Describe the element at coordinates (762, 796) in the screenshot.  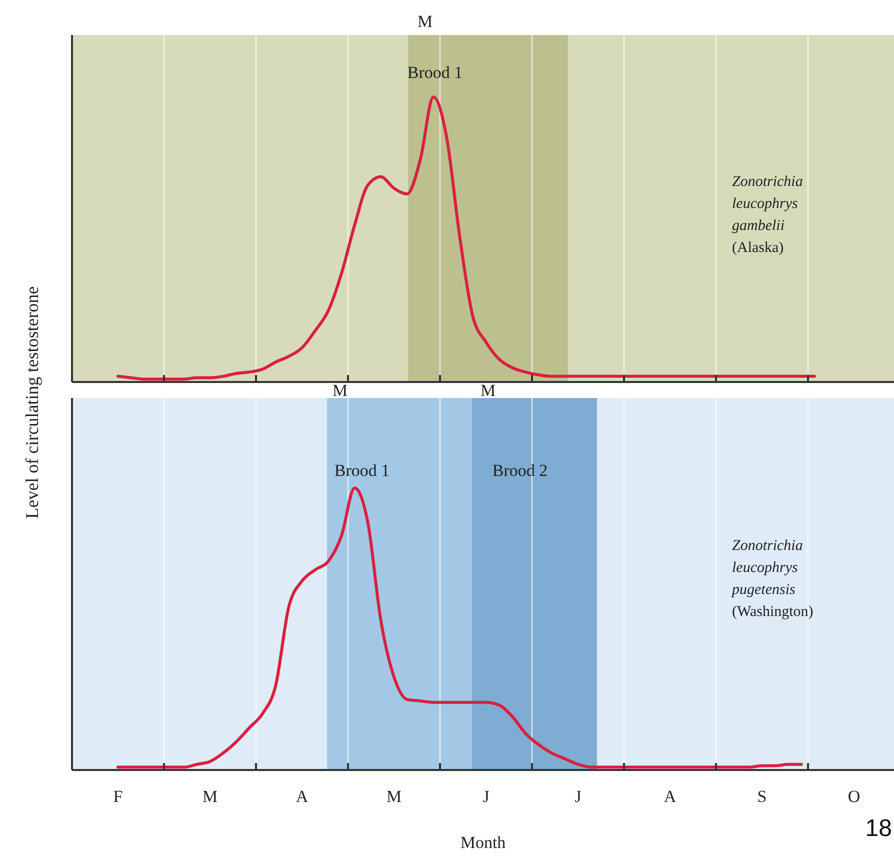
I see `x-tick-label: S` at that location.